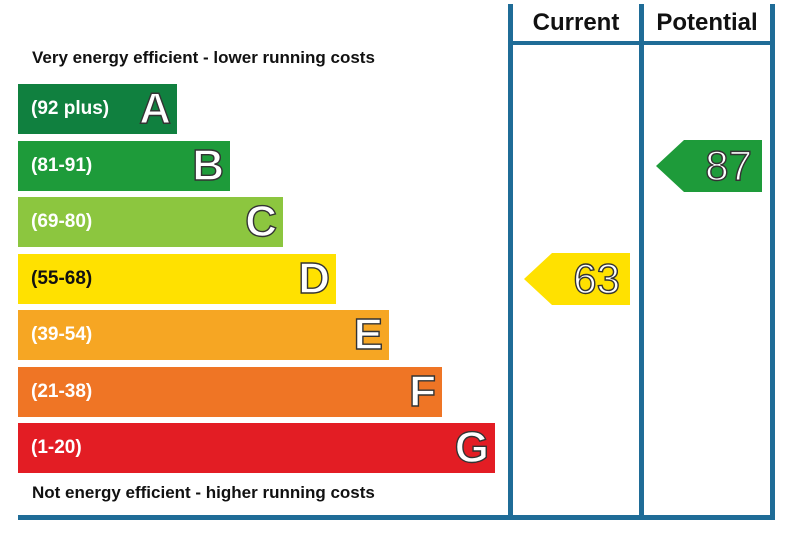 The width and height of the screenshot is (800, 534). I want to click on band-letter: B, so click(208, 165).